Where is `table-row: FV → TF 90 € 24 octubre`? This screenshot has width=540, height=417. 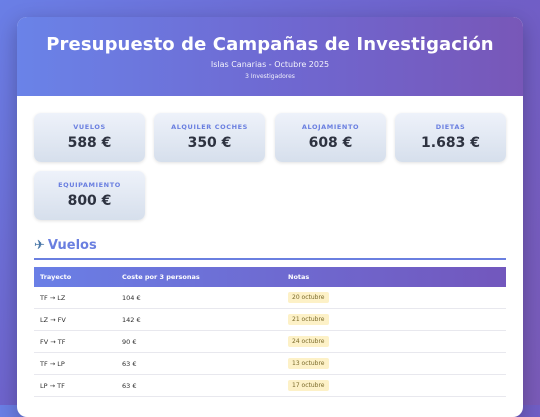
table-row: FV → TF 90 € 24 octubre is located at coordinates (270, 342).